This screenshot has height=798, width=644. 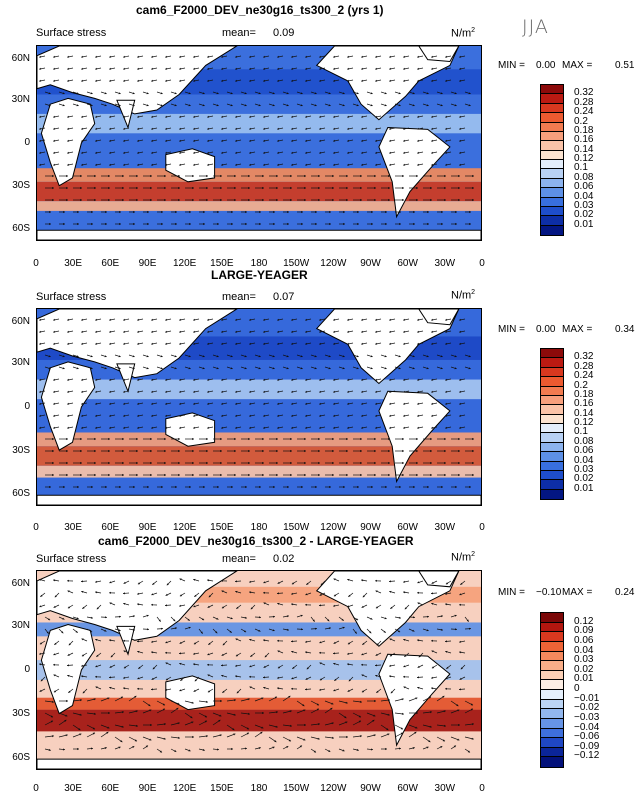 What do you see at coordinates (284, 33) in the screenshot?
I see `panel-1-mean-value: 0.09` at bounding box center [284, 33].